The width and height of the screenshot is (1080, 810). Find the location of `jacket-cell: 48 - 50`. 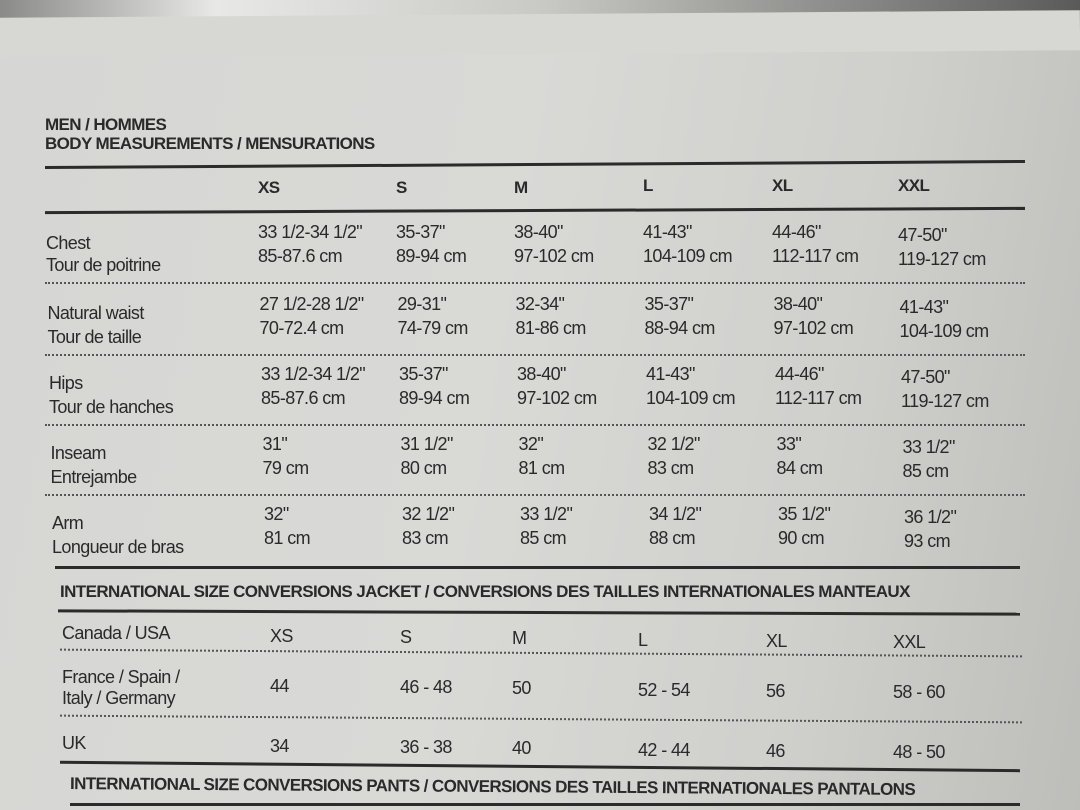

jacket-cell: 48 - 50 is located at coordinates (919, 752).